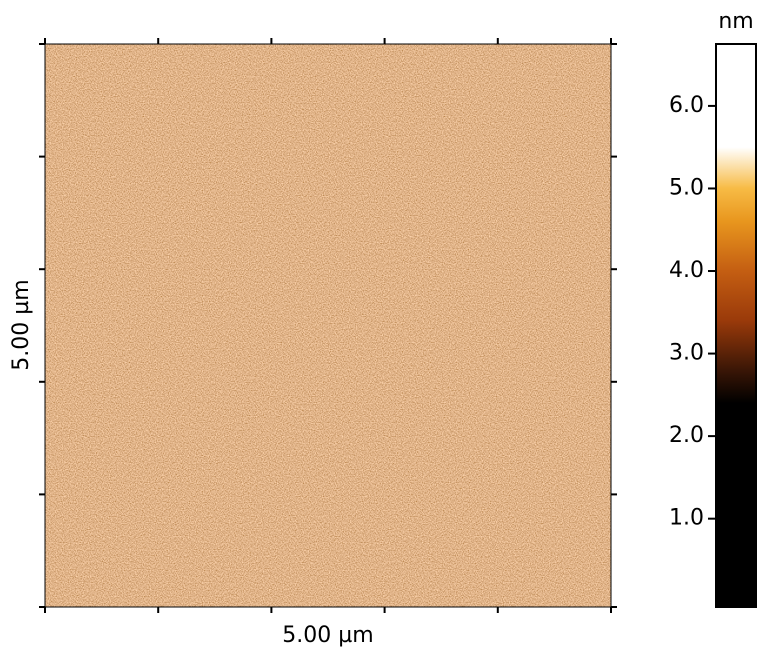  I want to click on colorbar-tick-label: 5.0, so click(686, 187).